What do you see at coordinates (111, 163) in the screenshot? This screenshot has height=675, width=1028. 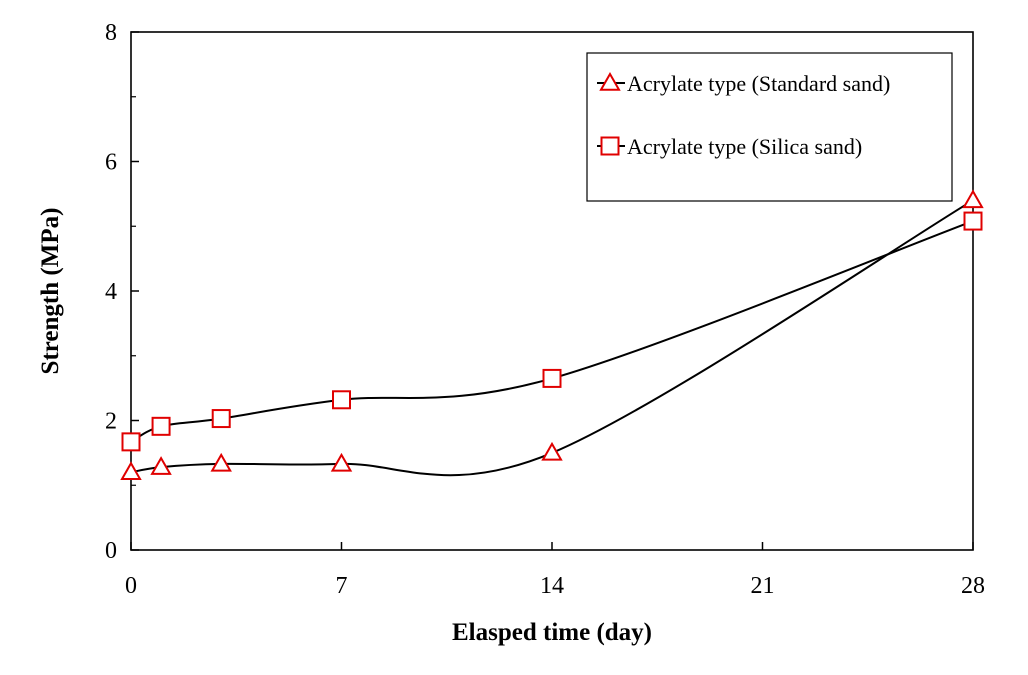 I see `y-tick-label: 6` at bounding box center [111, 163].